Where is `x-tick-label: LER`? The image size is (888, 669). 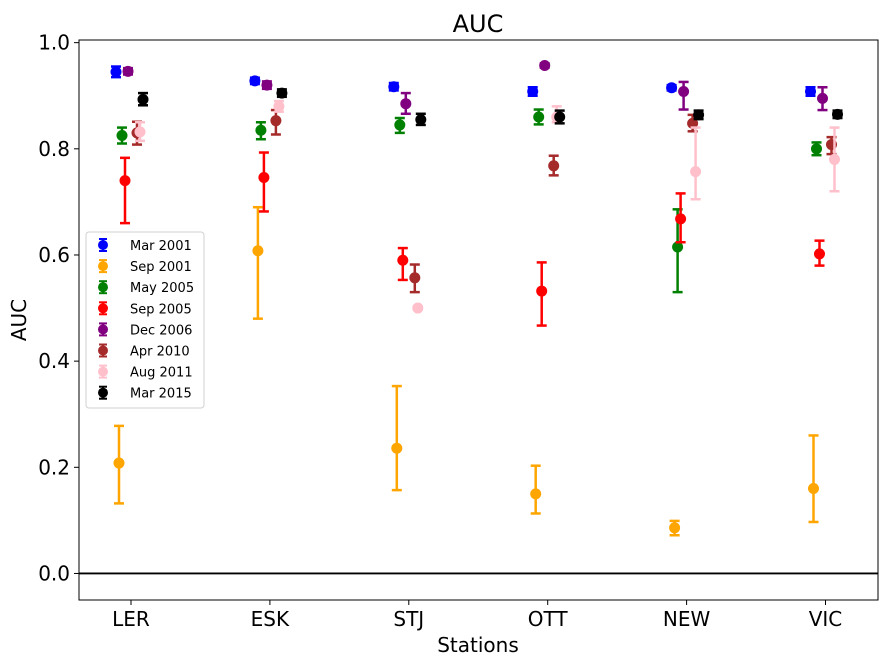 x-tick-label: LER is located at coordinates (131, 619).